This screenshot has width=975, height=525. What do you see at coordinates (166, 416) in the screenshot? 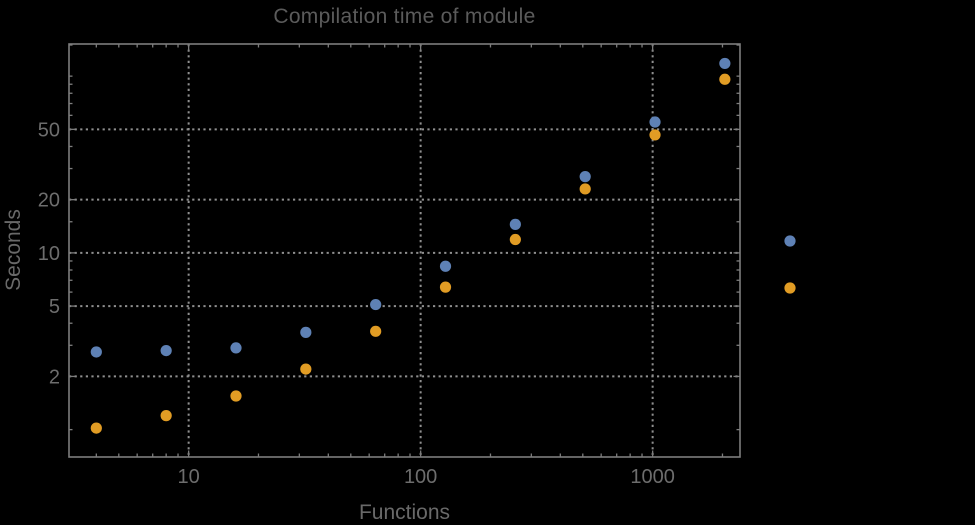
I see `data-point-series2-x8` at bounding box center [166, 416].